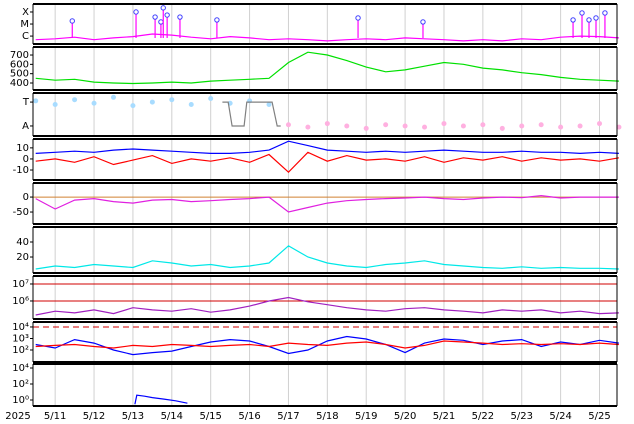 This screenshot has width=634, height=424. What do you see at coordinates (366, 416) in the screenshot?
I see `x-tick-label: 5/19` at bounding box center [366, 416].